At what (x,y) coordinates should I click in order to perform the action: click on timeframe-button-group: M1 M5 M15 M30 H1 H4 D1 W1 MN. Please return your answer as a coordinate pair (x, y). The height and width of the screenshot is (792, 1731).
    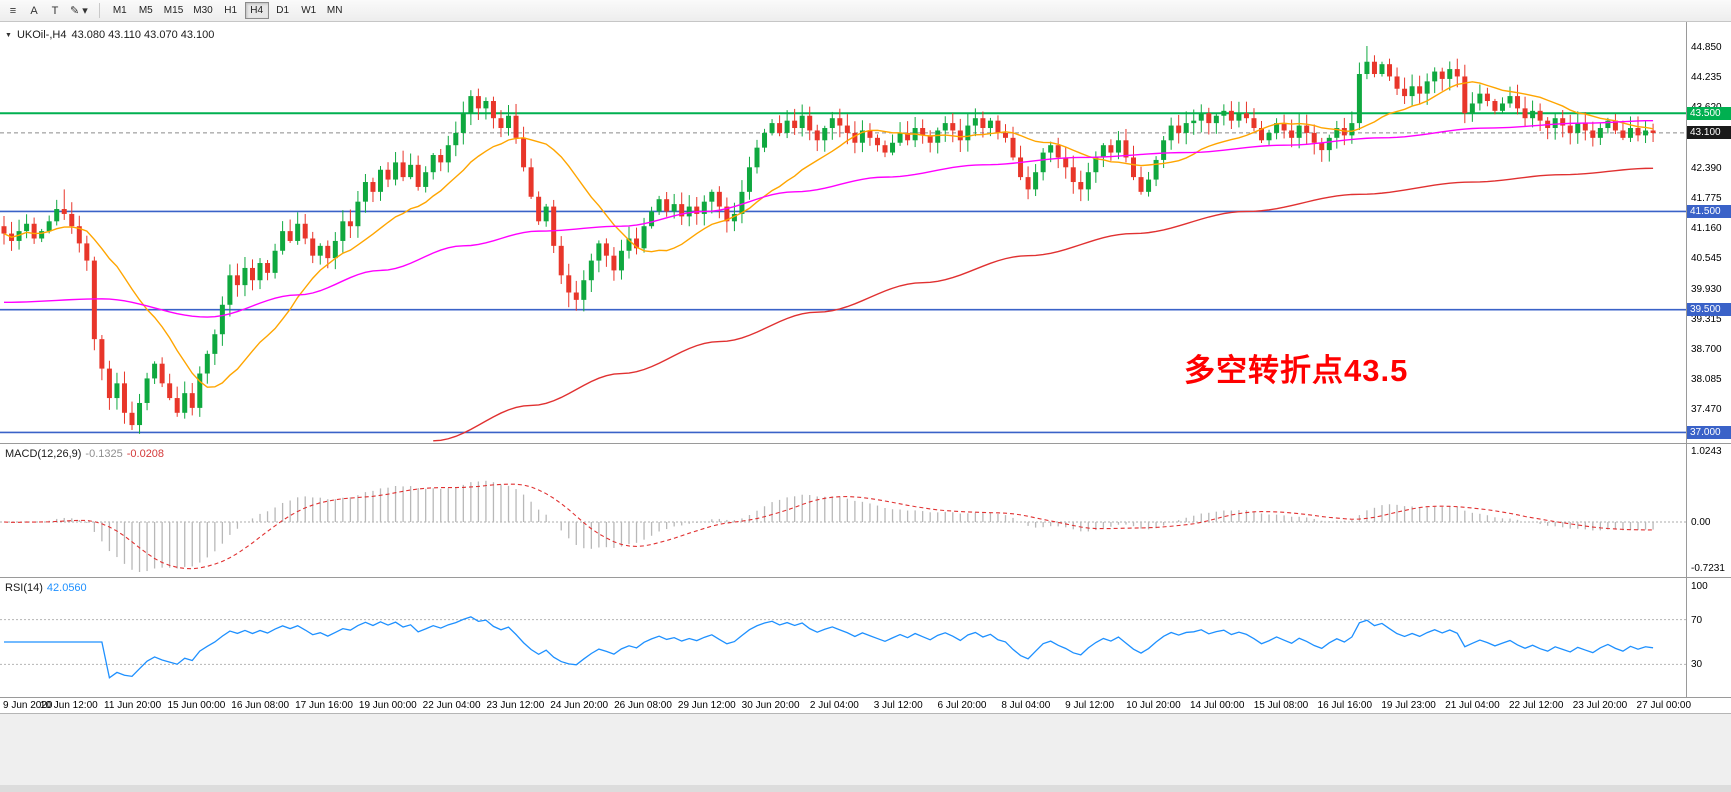
    Looking at the image, I should click on (227, 10).